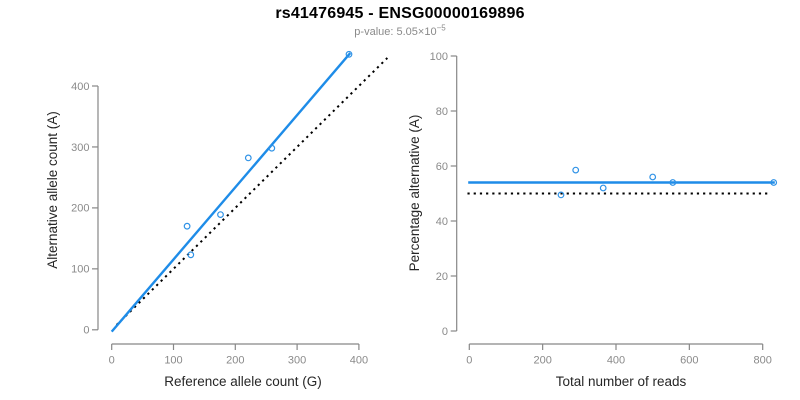 This screenshot has width=800, height=400. What do you see at coordinates (52, 190) in the screenshot?
I see `y-axis-title-left: Alternative allele count (A)` at bounding box center [52, 190].